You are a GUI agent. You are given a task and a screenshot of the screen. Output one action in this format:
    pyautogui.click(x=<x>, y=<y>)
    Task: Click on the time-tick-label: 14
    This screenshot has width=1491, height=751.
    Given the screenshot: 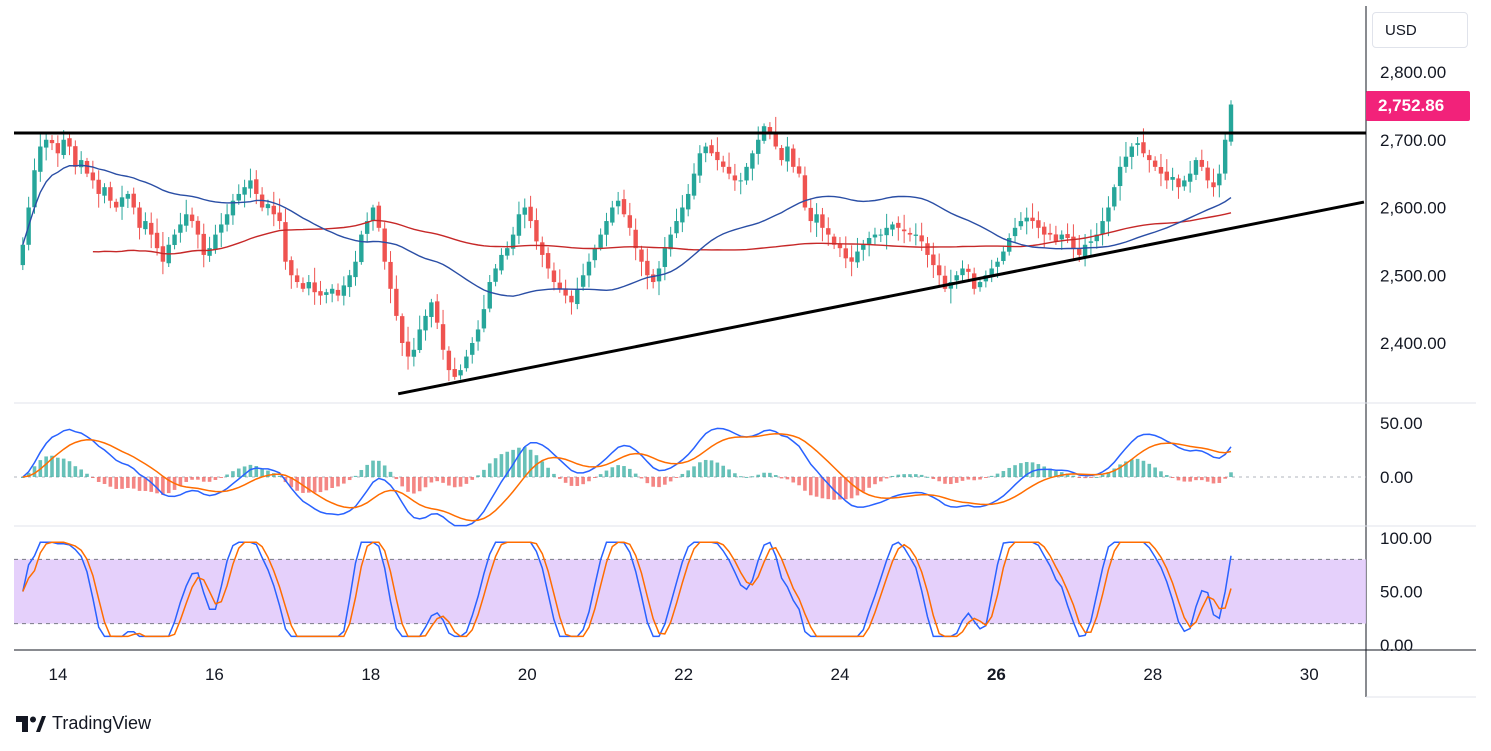 What is the action you would take?
    pyautogui.click(x=58, y=674)
    